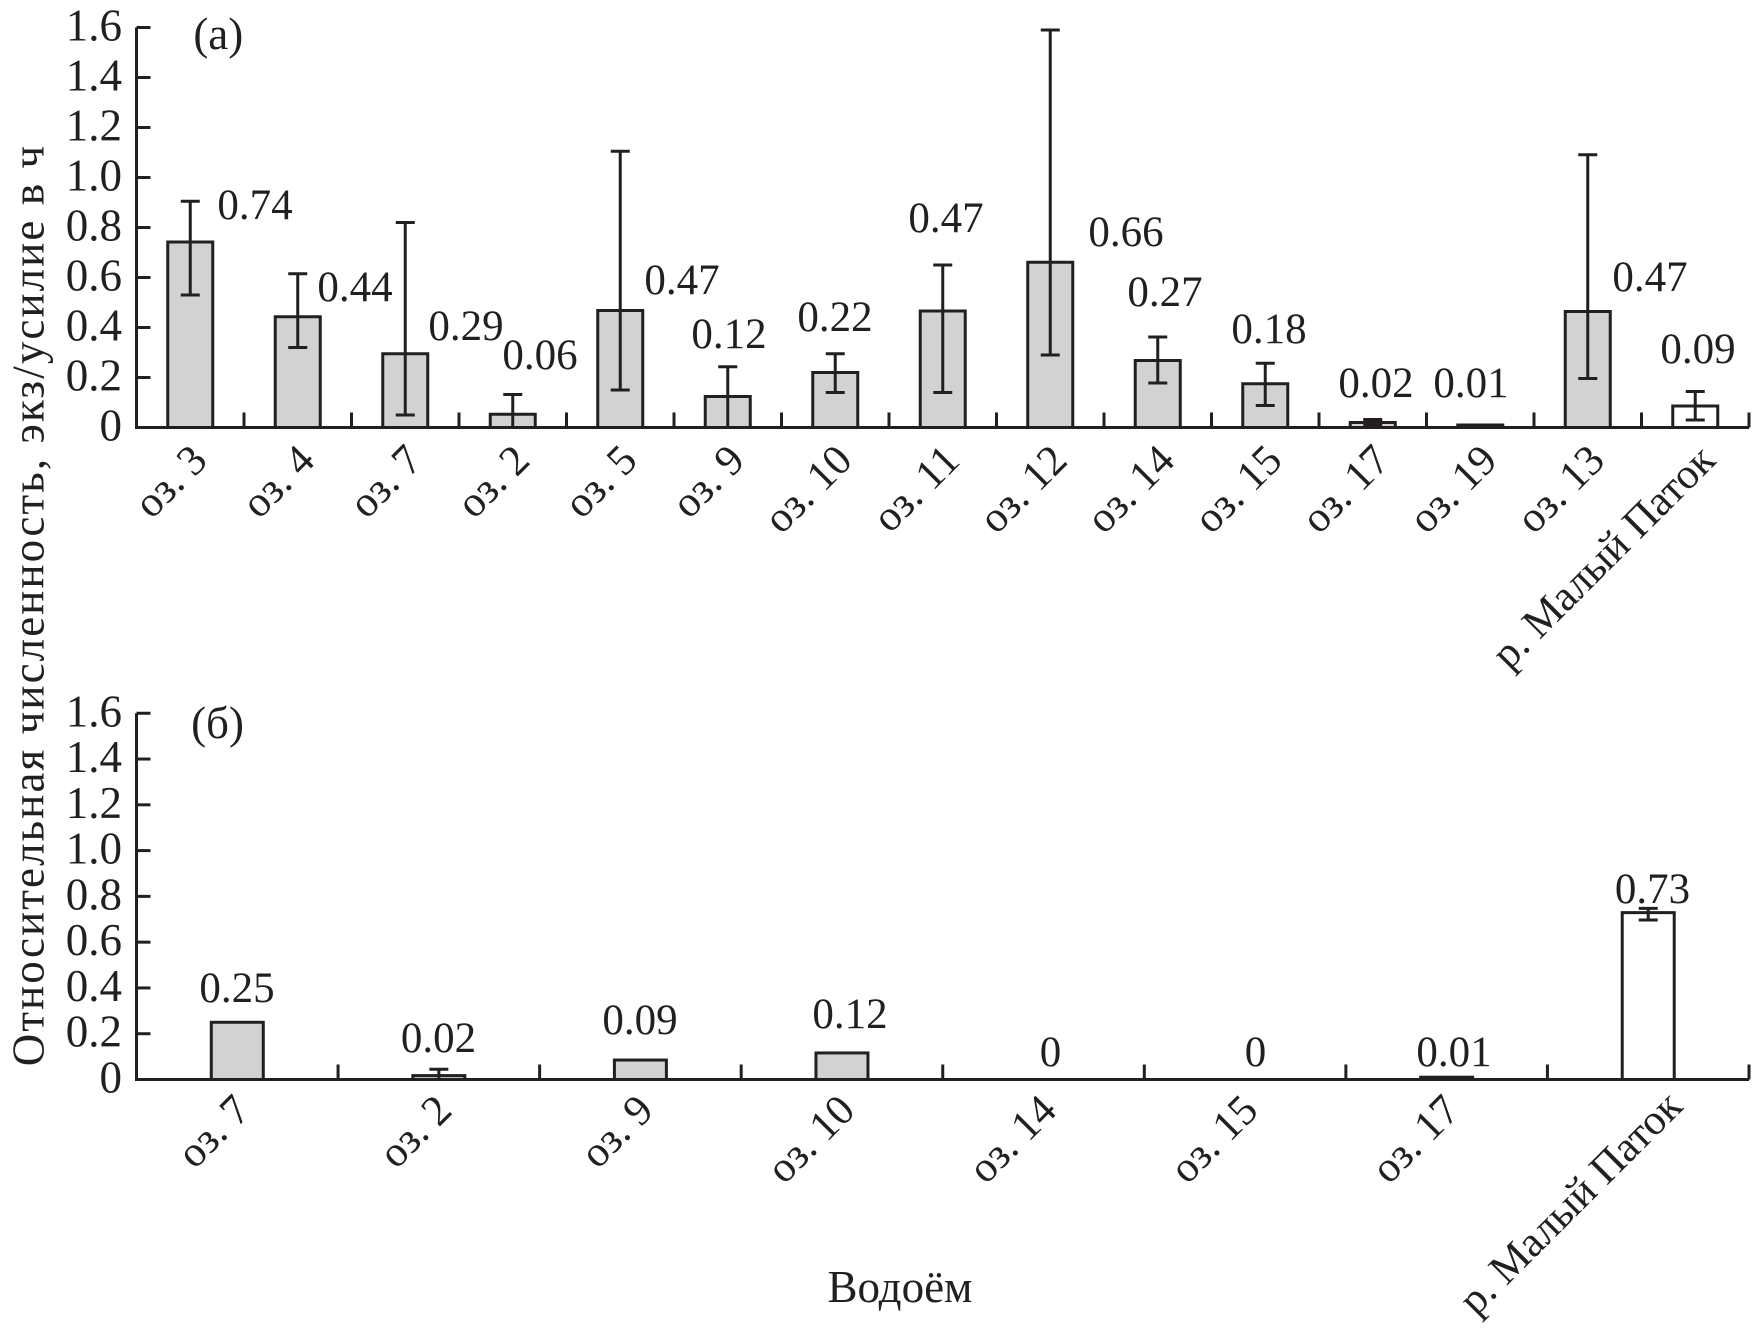 The height and width of the screenshot is (1338, 1756). What do you see at coordinates (354, 287) in the screenshot?
I see `svg-text: 0.44` at bounding box center [354, 287].